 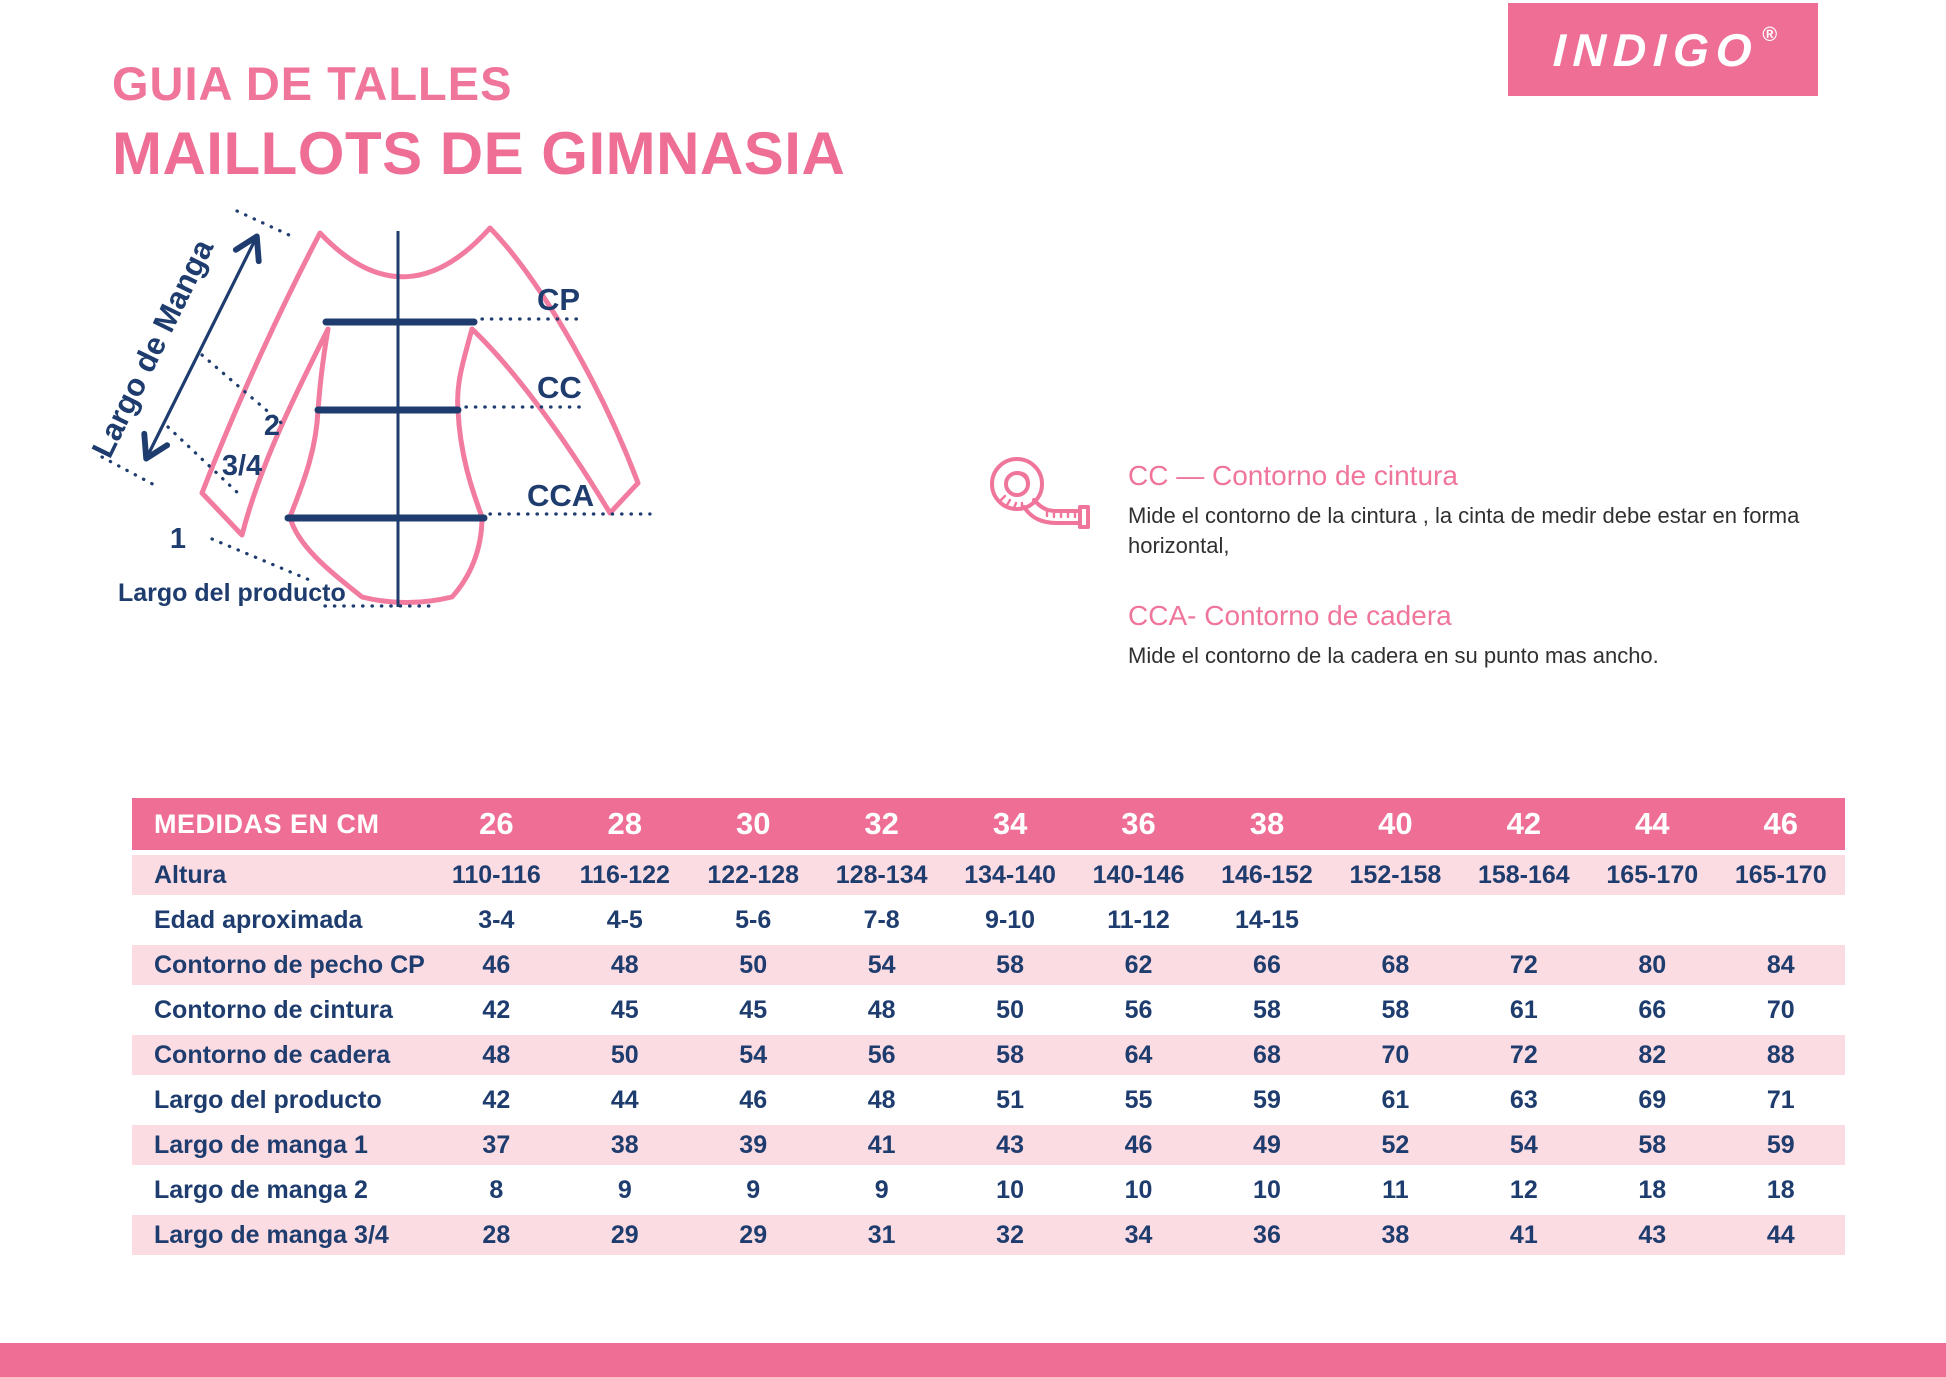 I want to click on cell-value: 36, so click(x=1267, y=1234).